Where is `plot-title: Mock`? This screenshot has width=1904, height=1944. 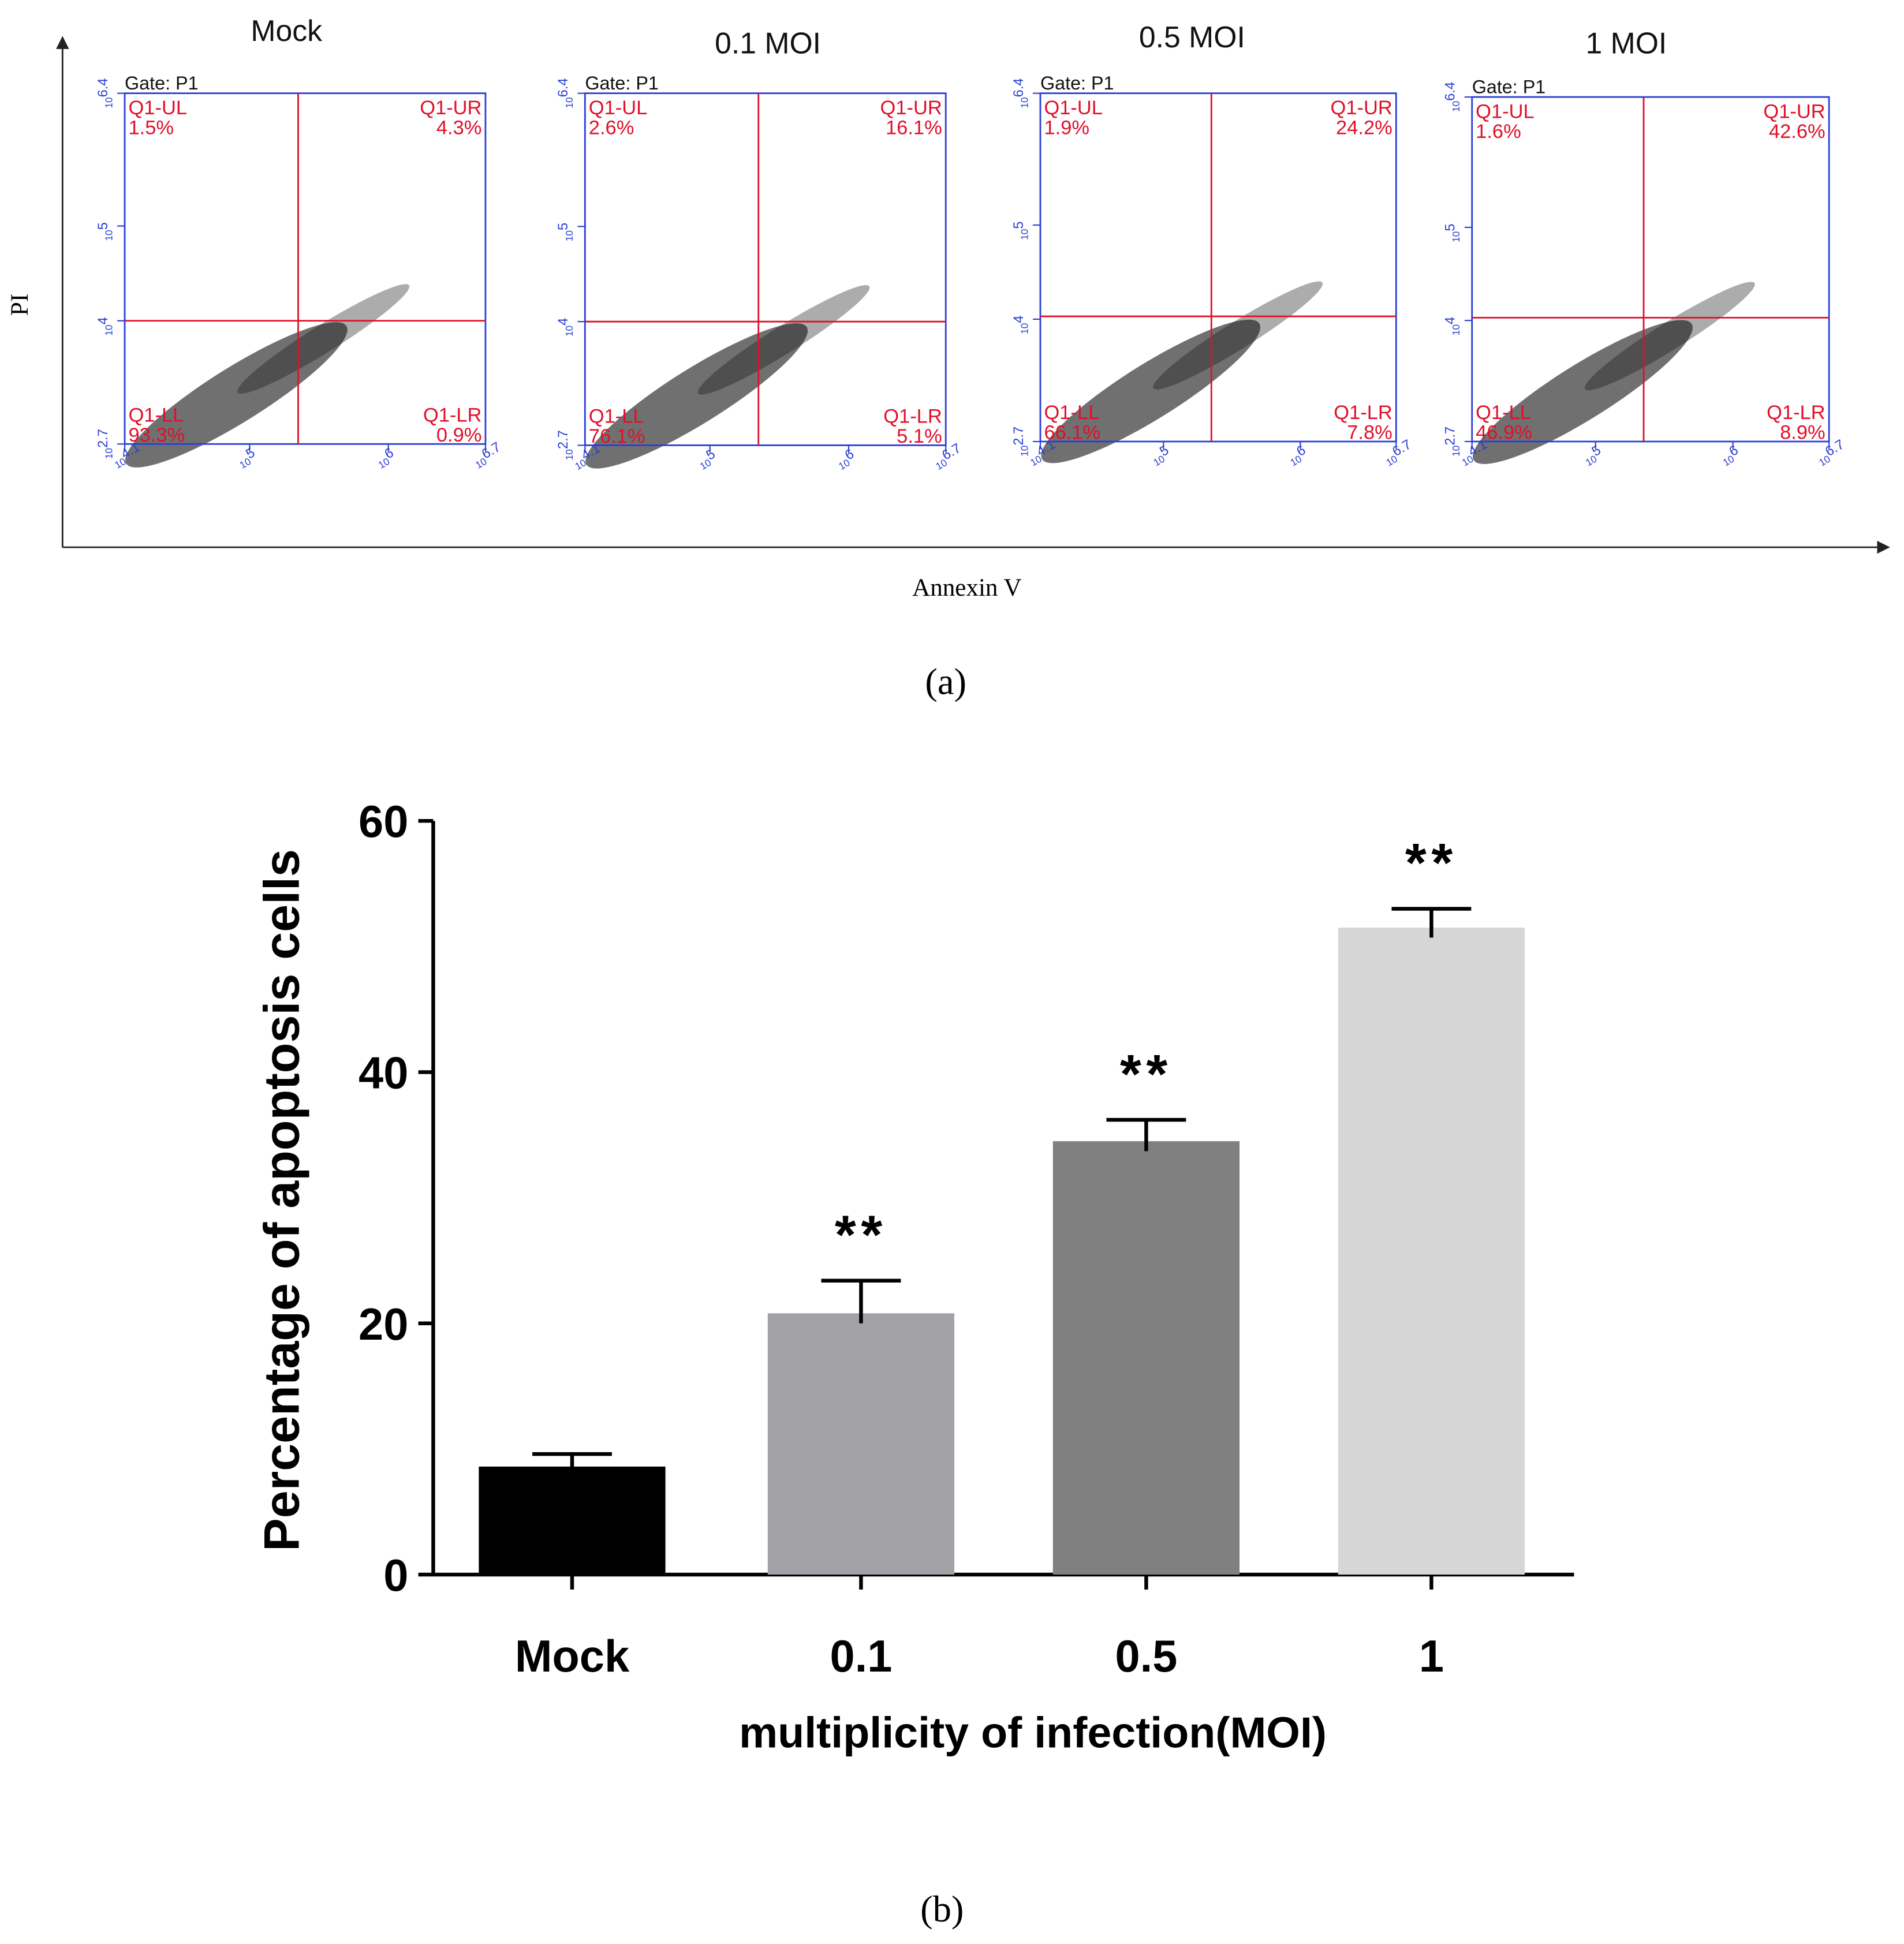 plot-title: Mock is located at coordinates (286, 30).